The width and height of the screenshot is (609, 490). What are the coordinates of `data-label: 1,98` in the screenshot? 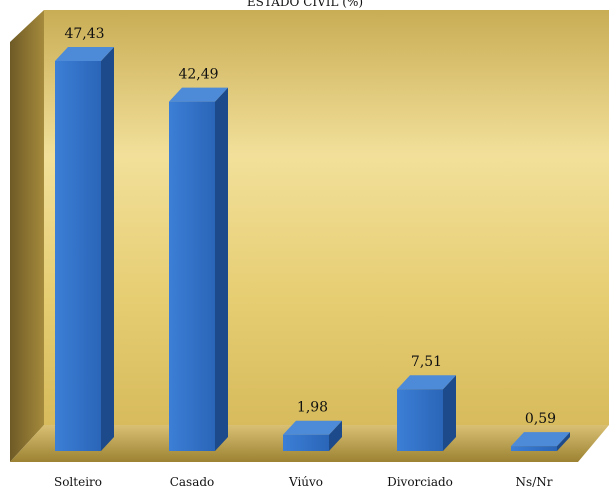 It's located at (312, 408).